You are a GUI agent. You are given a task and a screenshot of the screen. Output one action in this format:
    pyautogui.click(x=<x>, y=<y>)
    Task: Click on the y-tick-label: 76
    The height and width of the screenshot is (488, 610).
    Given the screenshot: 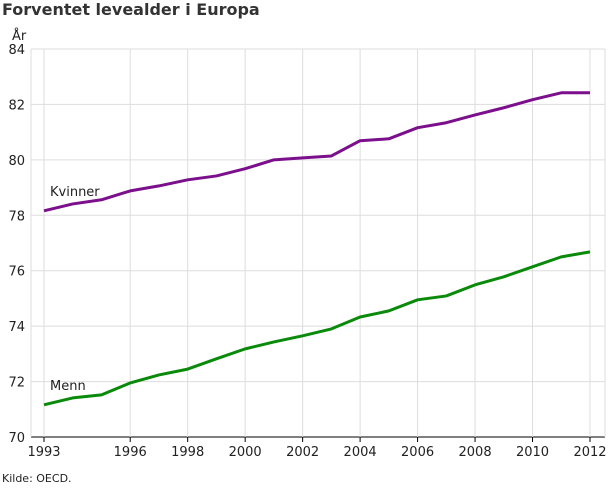 What is the action you would take?
    pyautogui.click(x=16, y=272)
    